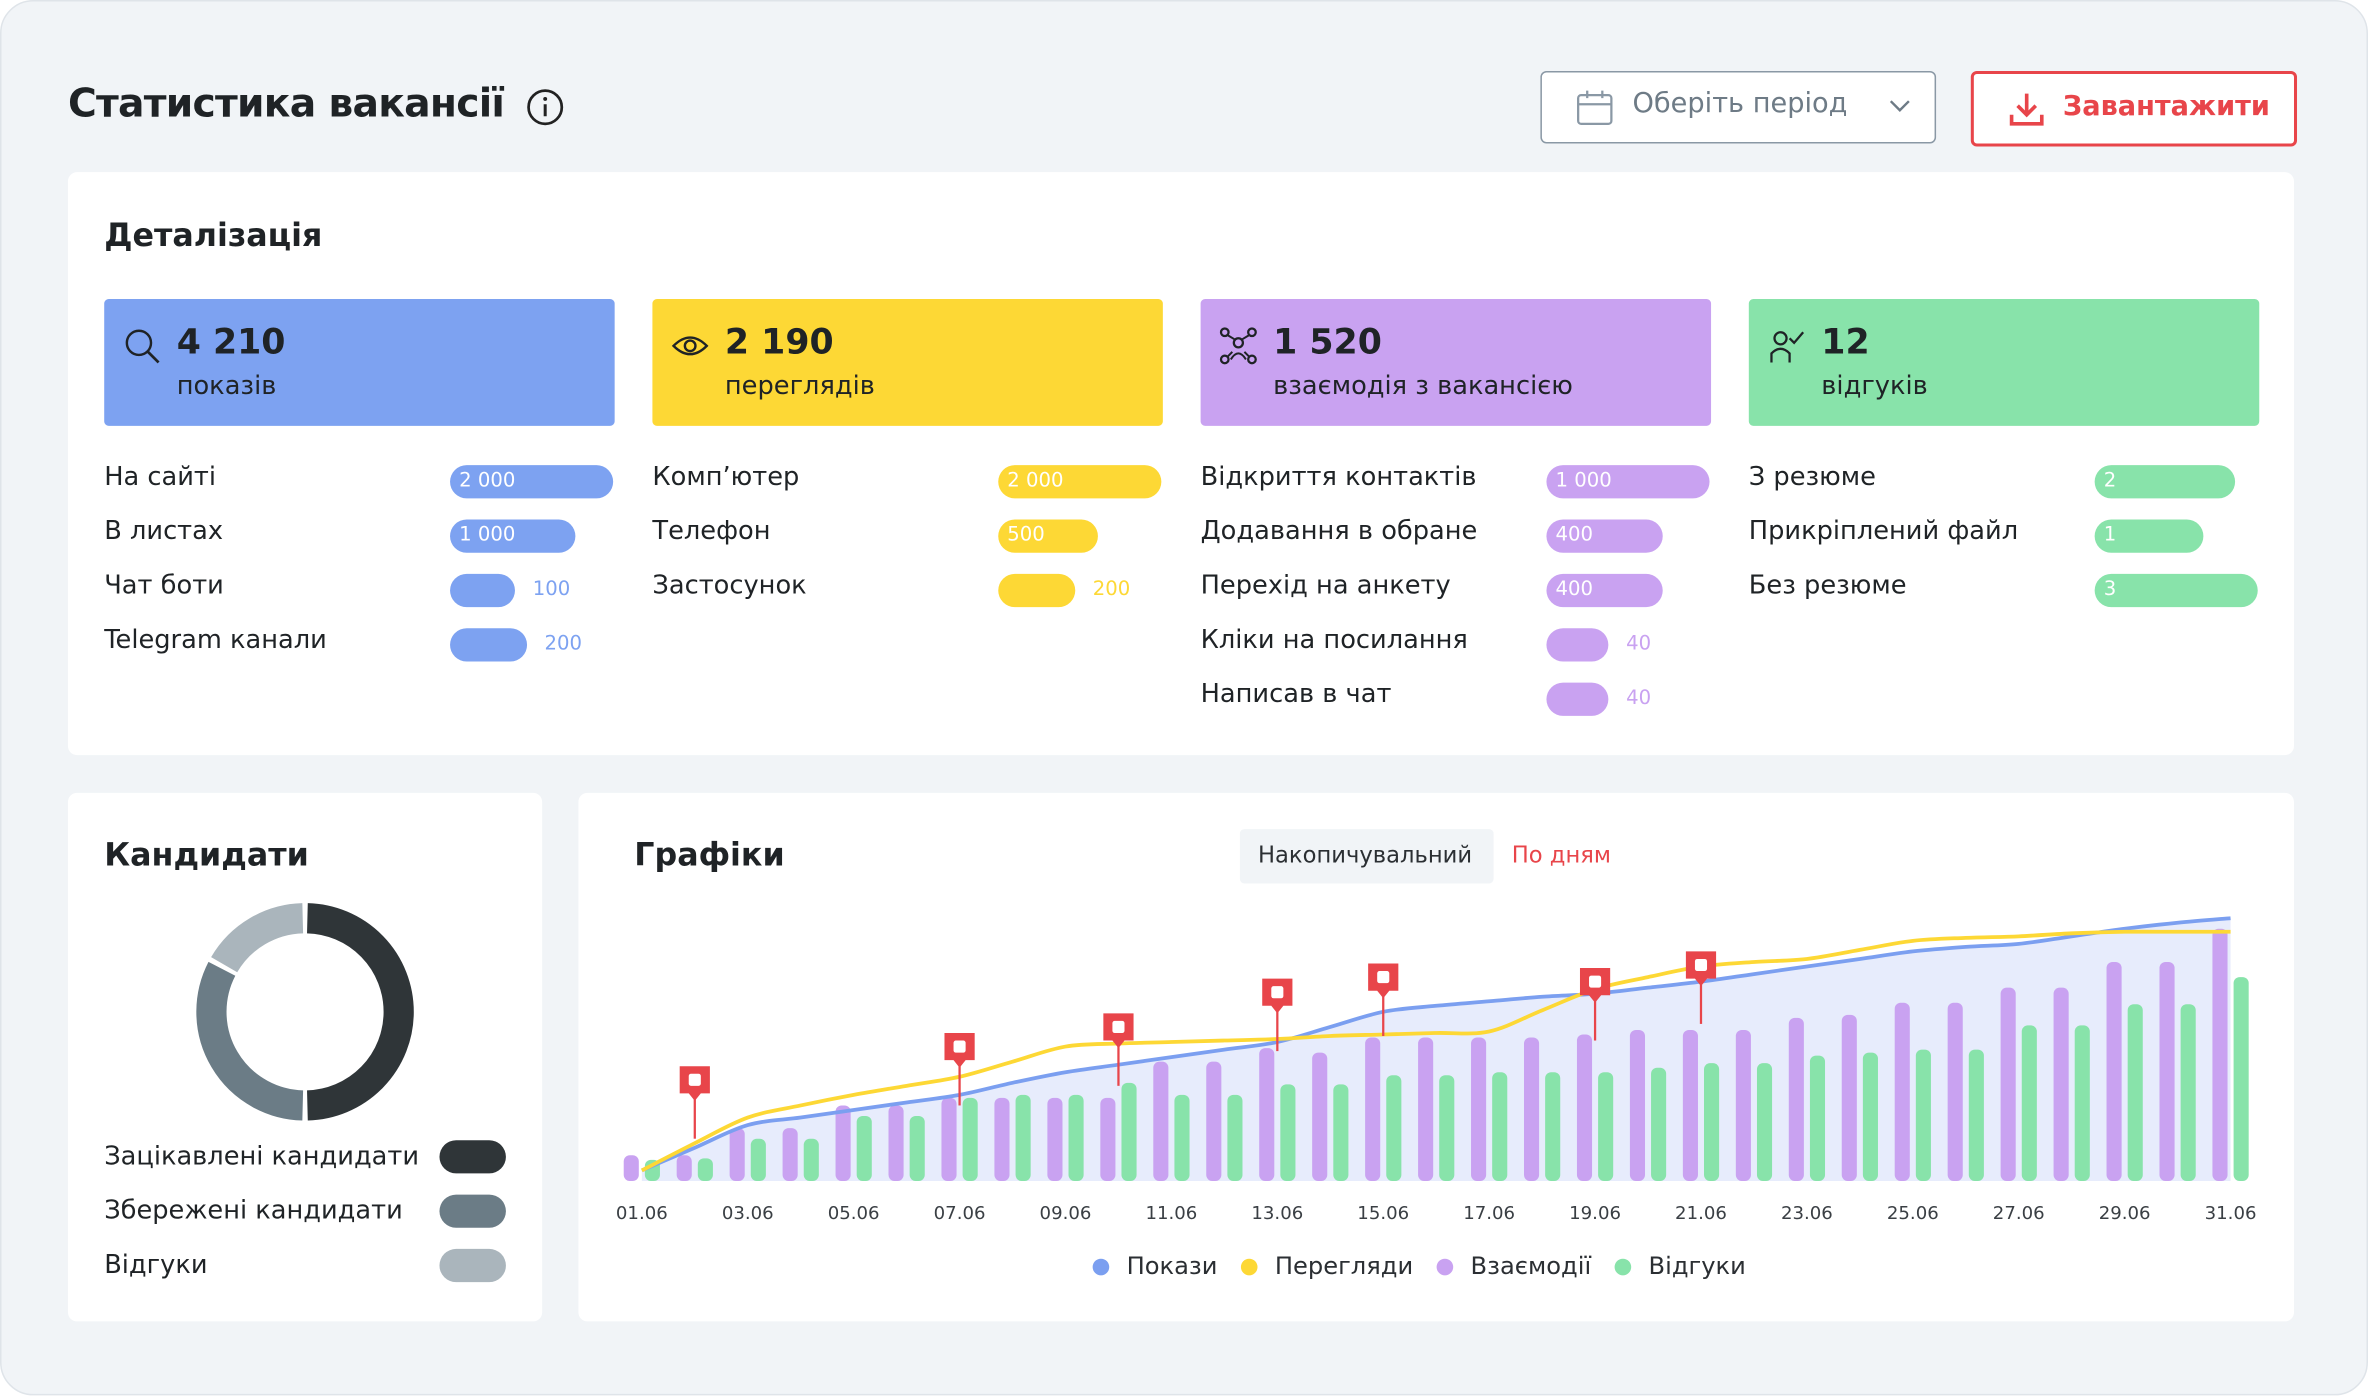 Image resolution: width=2368 pixels, height=1400 pixels. I want to click on card-caption: відгуків, so click(1874, 386).